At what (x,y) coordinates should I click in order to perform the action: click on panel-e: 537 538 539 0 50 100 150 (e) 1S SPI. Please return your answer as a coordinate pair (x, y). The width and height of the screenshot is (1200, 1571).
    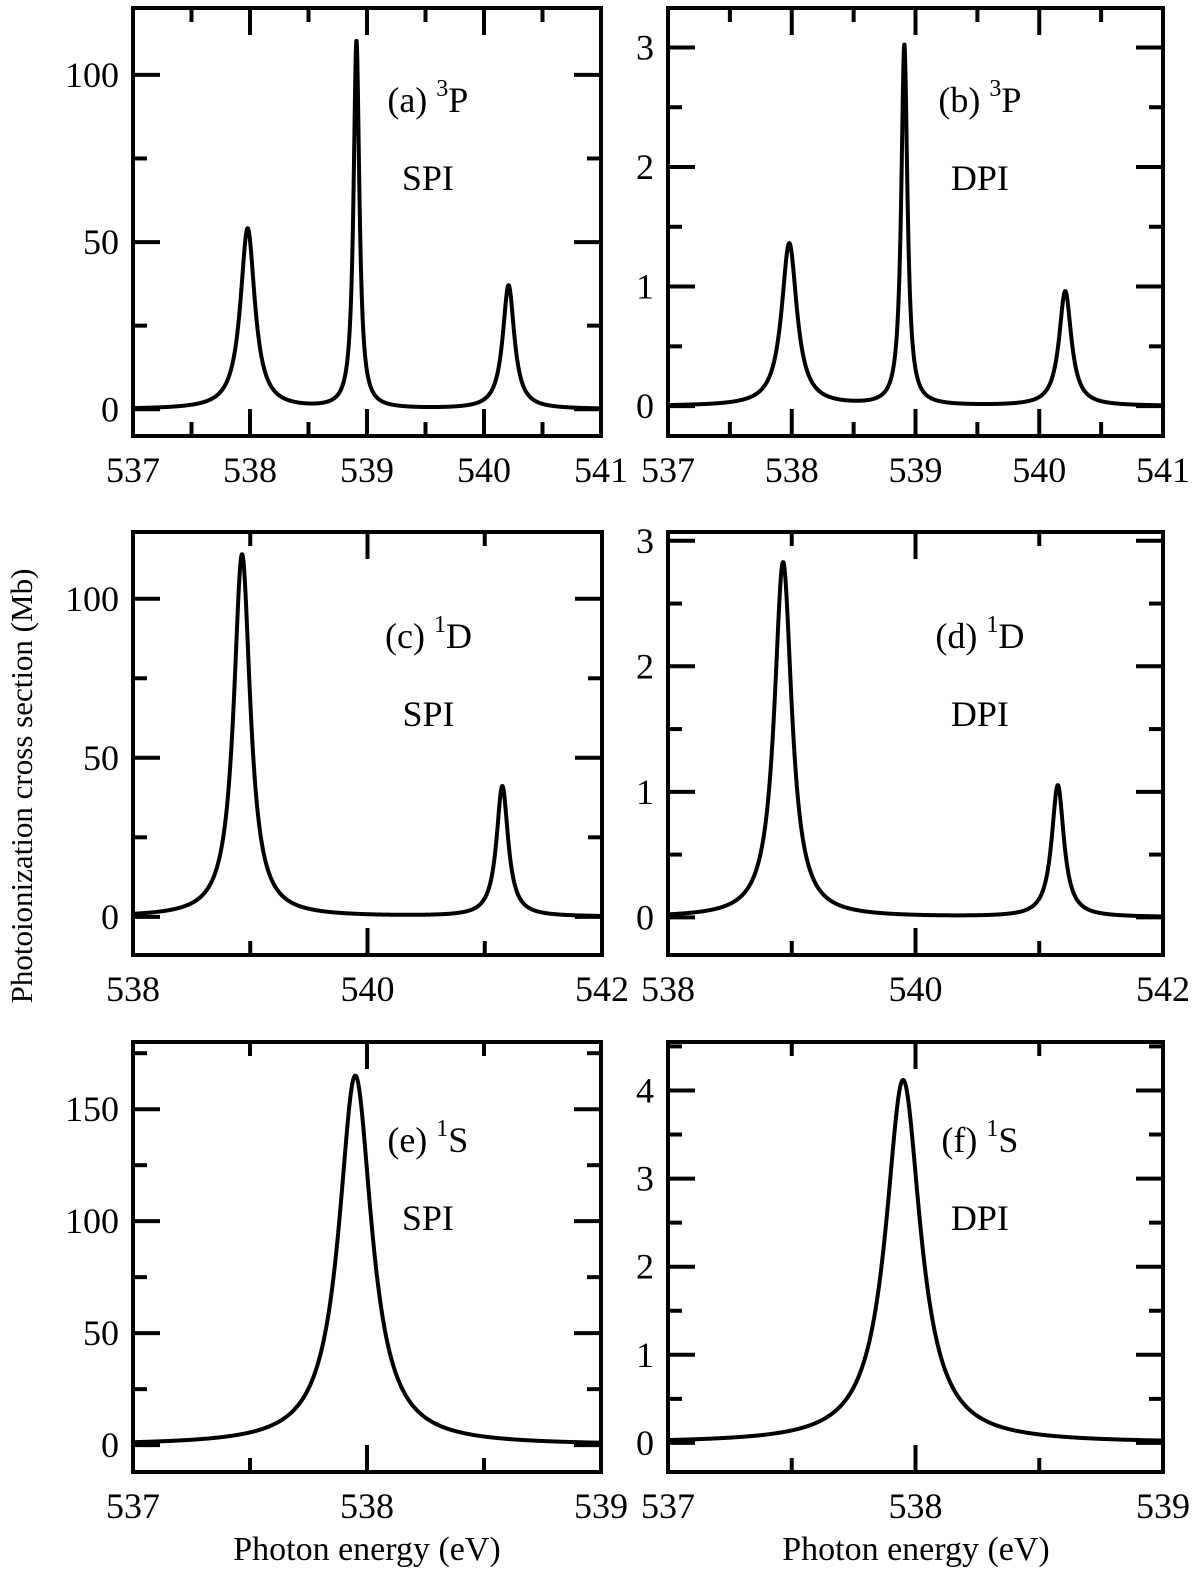
    Looking at the image, I should click on (346, 1283).